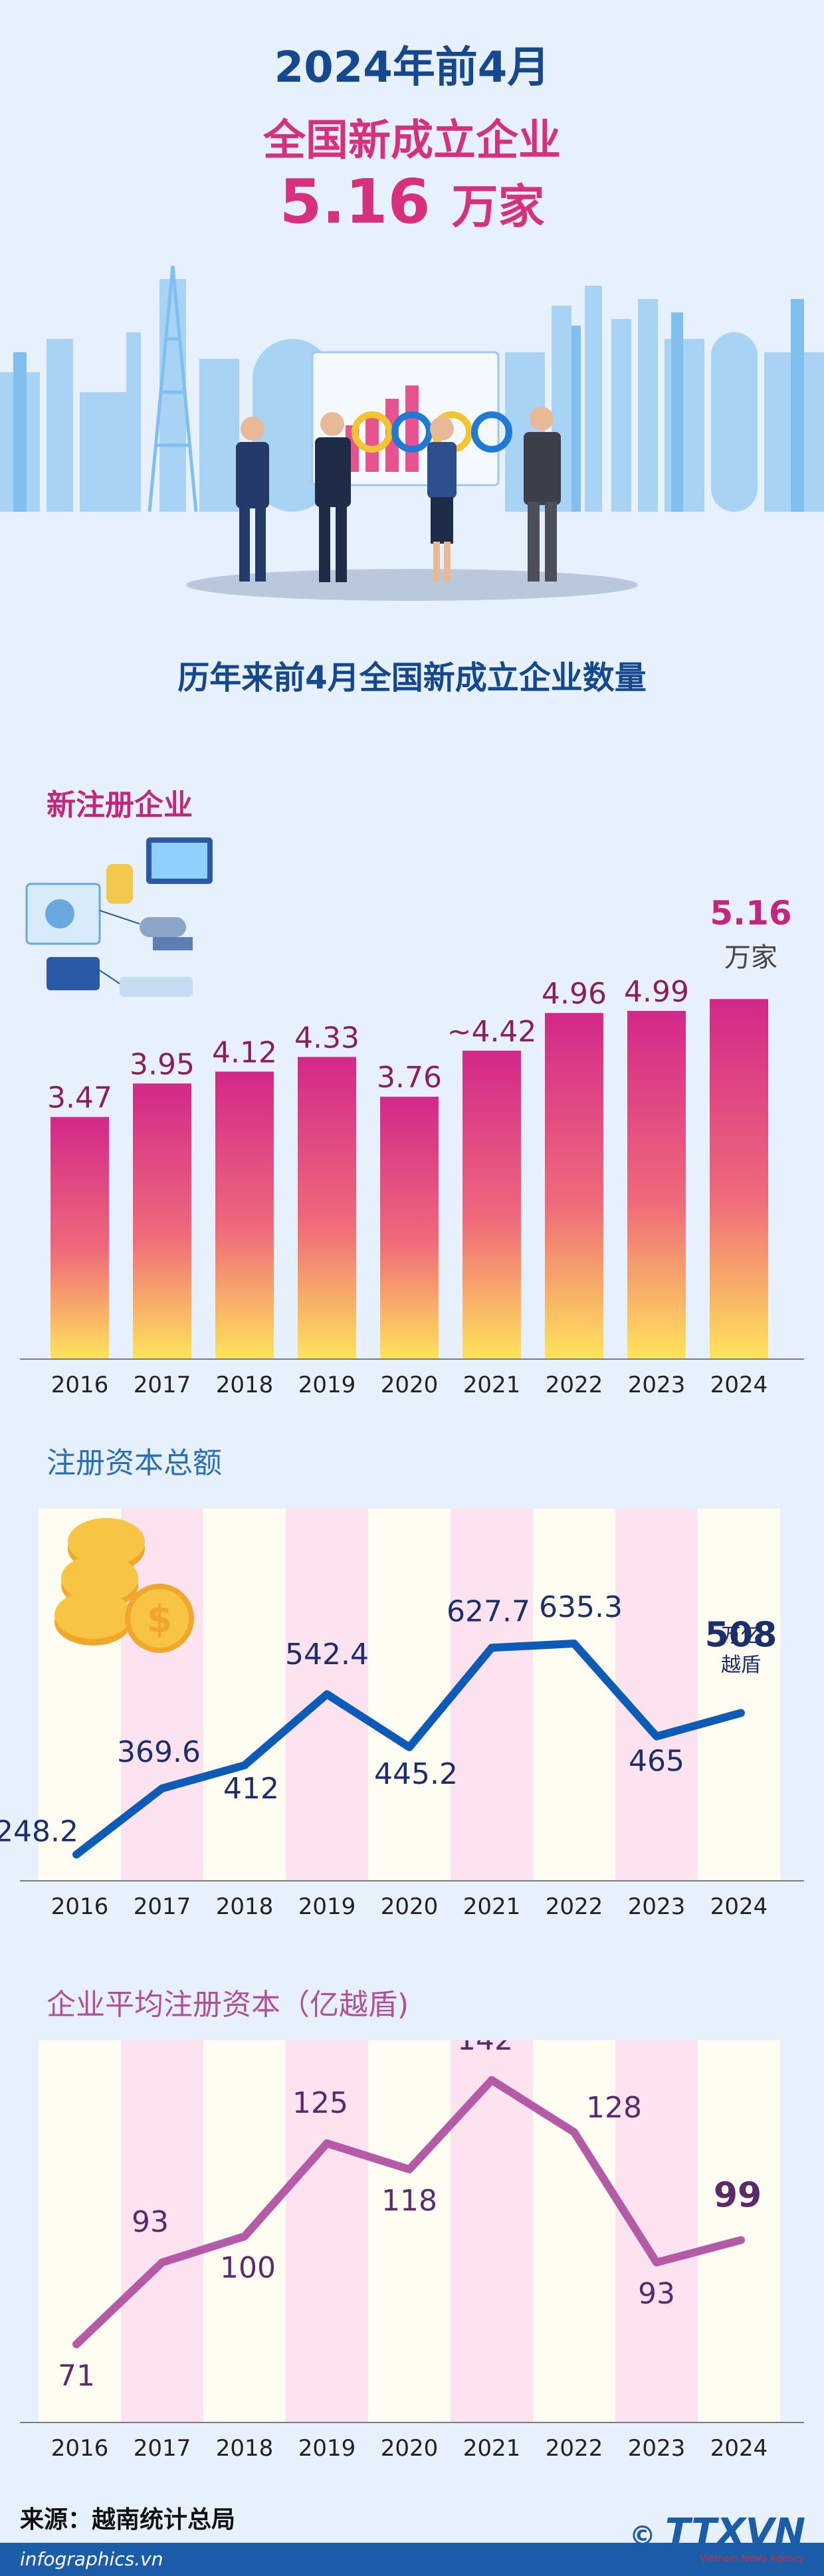  Describe the element at coordinates (485, 2048) in the screenshot. I see `point-label: 142` at that location.